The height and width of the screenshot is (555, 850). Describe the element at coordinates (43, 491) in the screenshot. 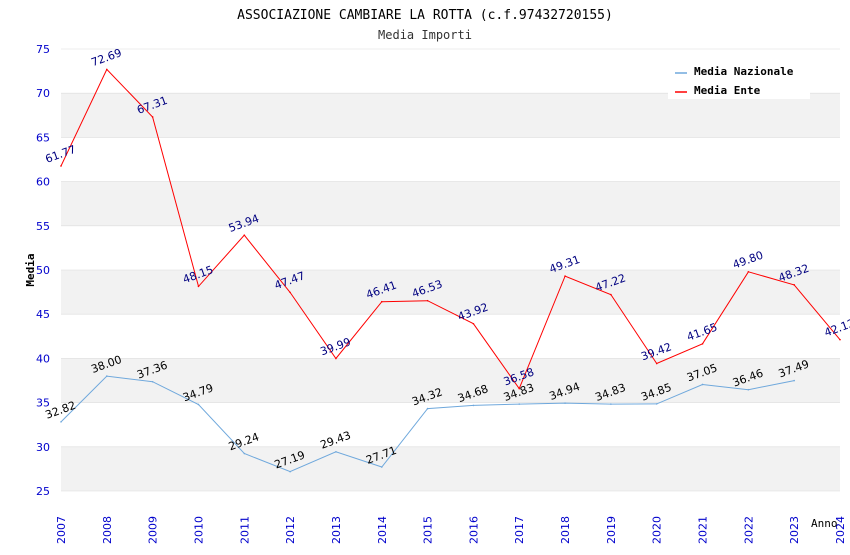

I see `y-tick-label: 25` at that location.